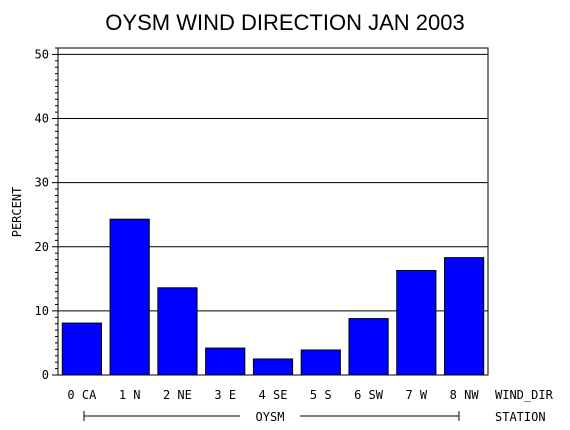 The width and height of the screenshot is (570, 430). What do you see at coordinates (45, 375) in the screenshot?
I see `y-tick-label: 0` at bounding box center [45, 375].